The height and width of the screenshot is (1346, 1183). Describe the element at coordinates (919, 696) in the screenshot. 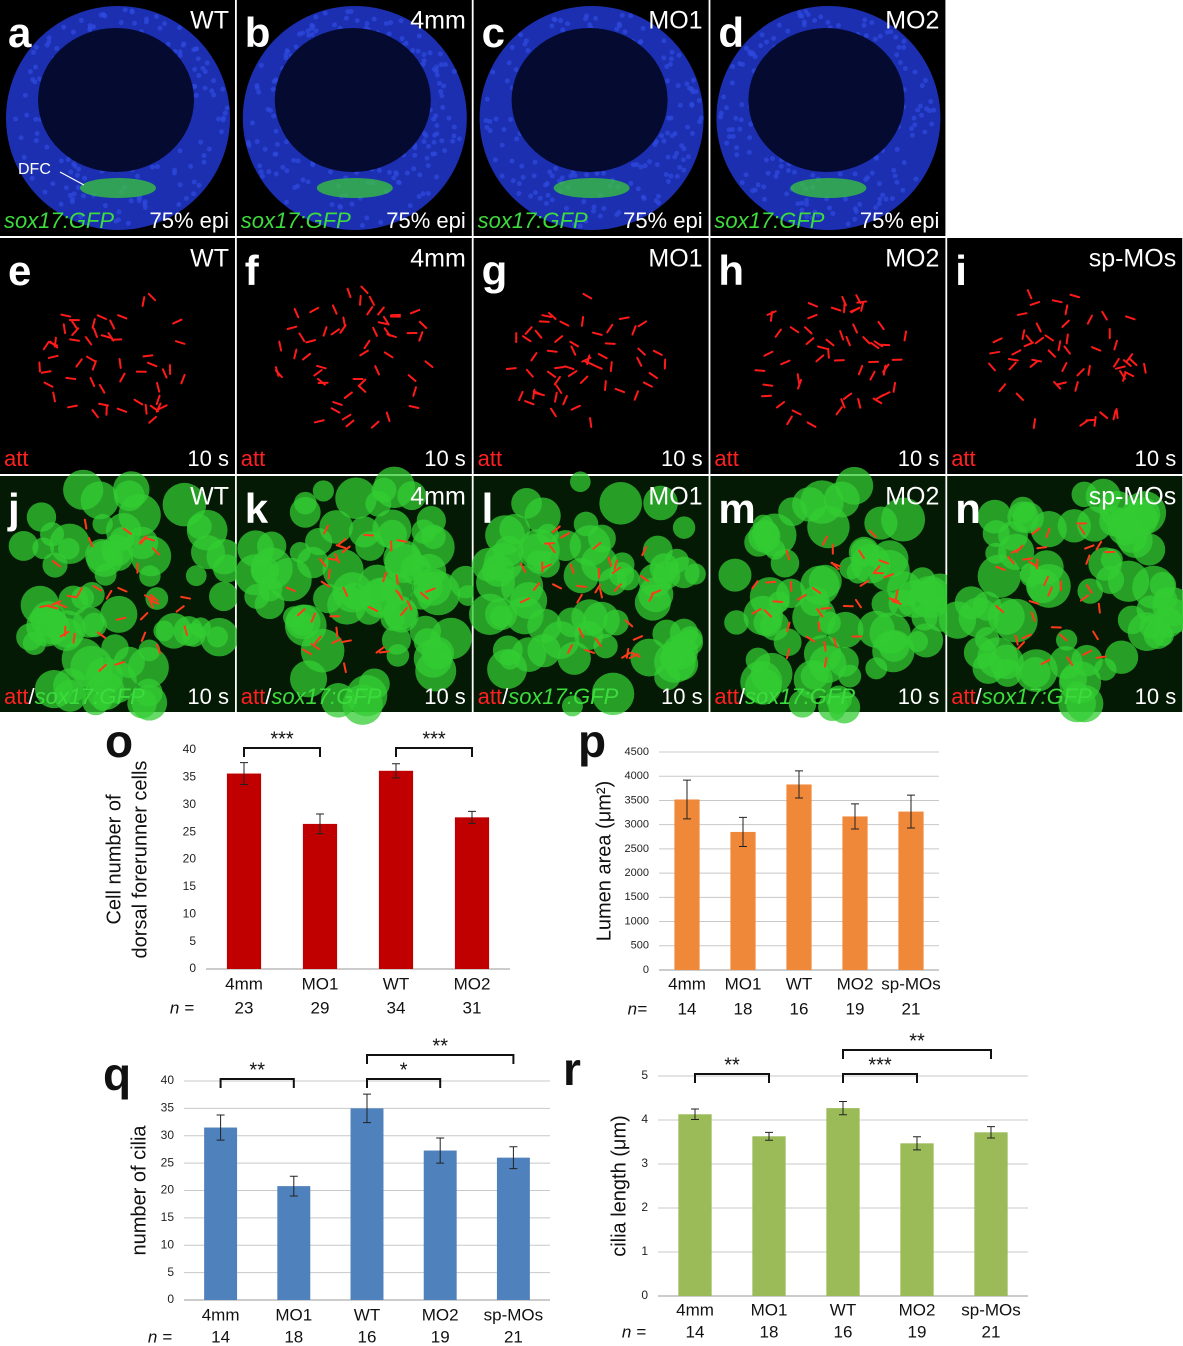

I see `panel-stage: 10 s` at that location.